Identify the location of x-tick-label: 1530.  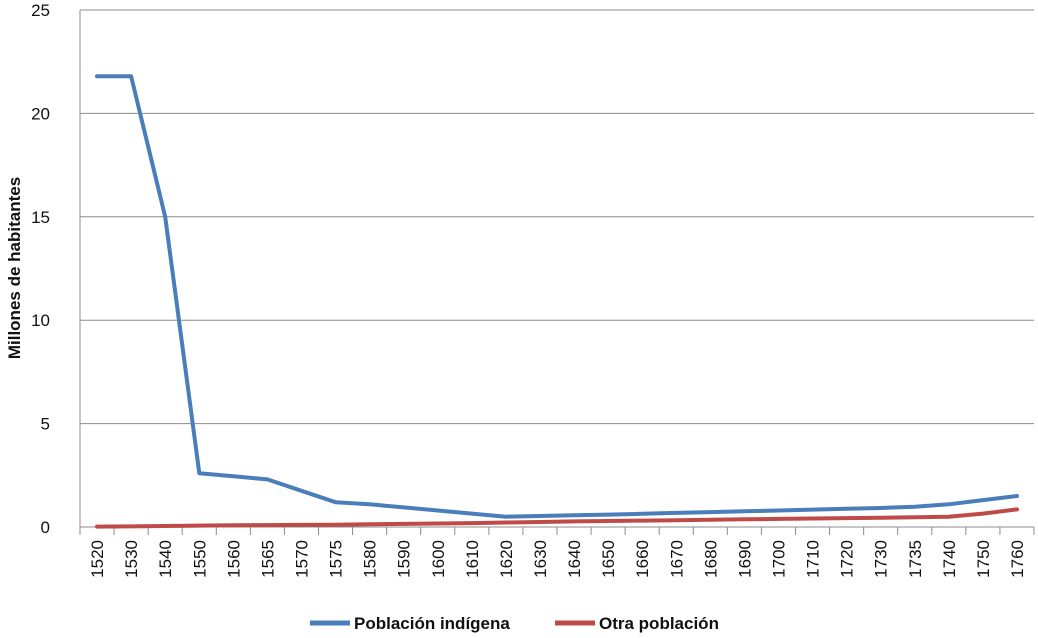
(131, 559).